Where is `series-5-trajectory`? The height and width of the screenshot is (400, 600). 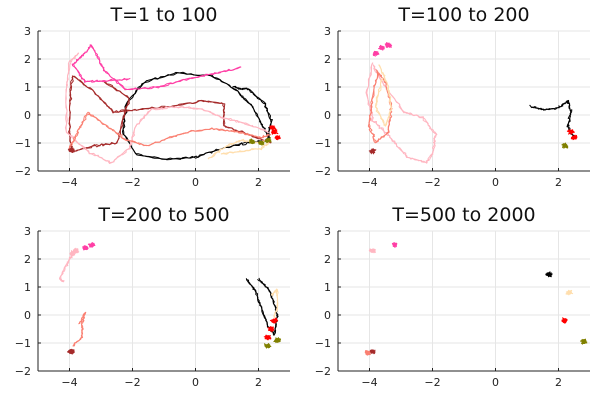 series-5-trajectory is located at coordinates (169, 131).